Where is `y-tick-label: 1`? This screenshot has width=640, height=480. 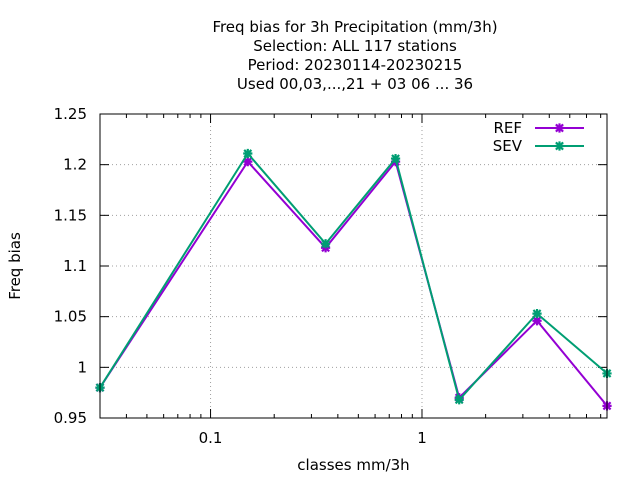
y-tick-label: 1 is located at coordinates (82, 367).